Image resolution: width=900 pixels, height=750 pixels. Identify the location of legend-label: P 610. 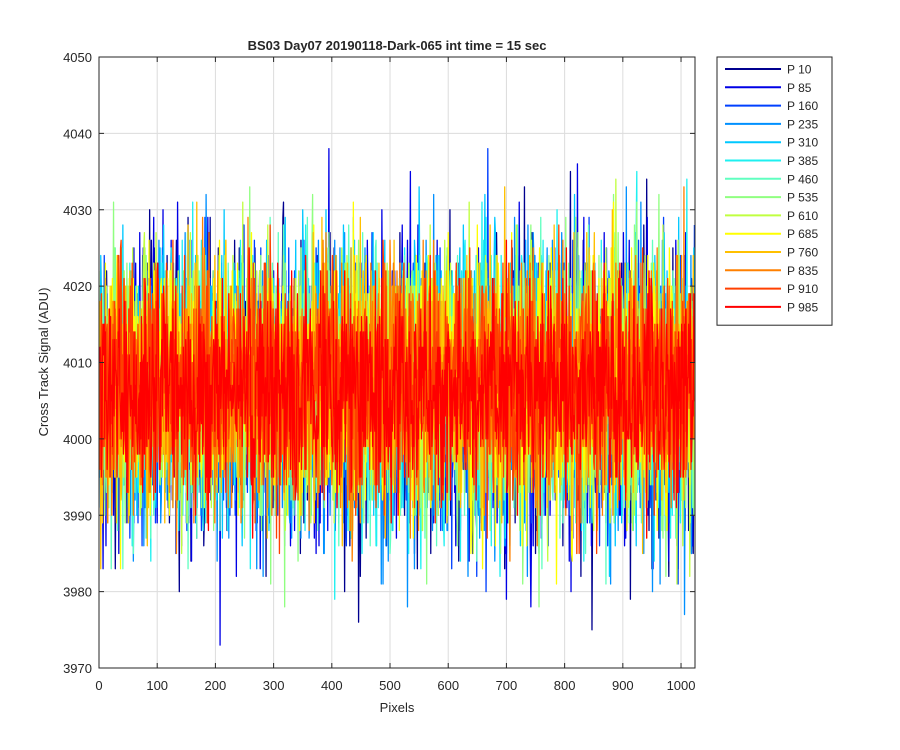
(802, 216).